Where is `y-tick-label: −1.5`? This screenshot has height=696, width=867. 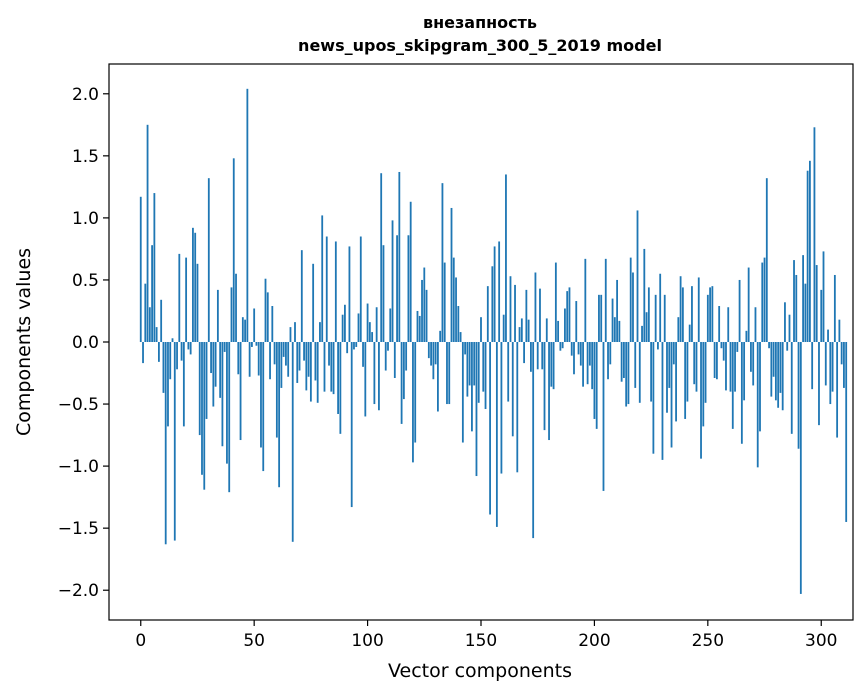 y-tick-label: −1.5 is located at coordinates (78, 529).